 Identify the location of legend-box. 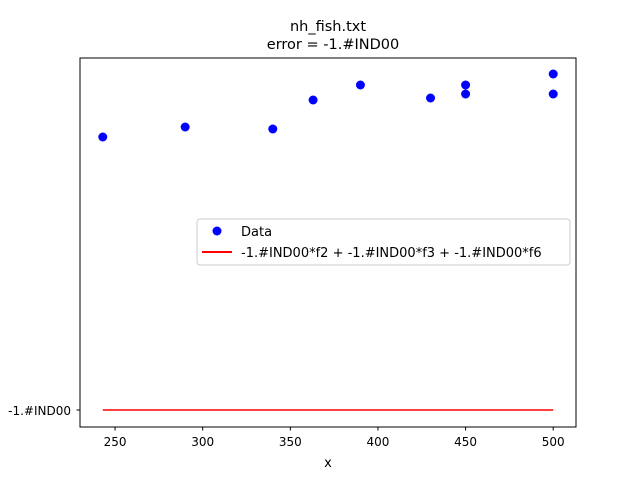
(383, 242).